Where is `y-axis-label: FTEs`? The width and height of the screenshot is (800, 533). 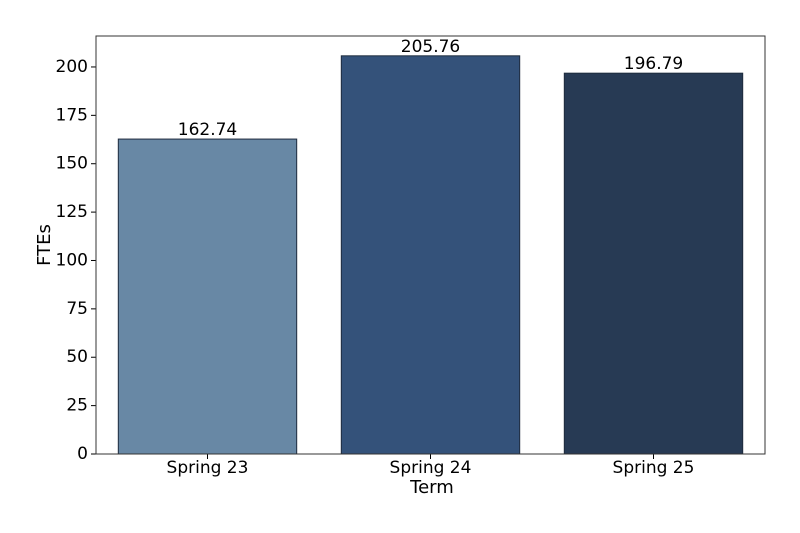 y-axis-label: FTEs is located at coordinates (44, 245).